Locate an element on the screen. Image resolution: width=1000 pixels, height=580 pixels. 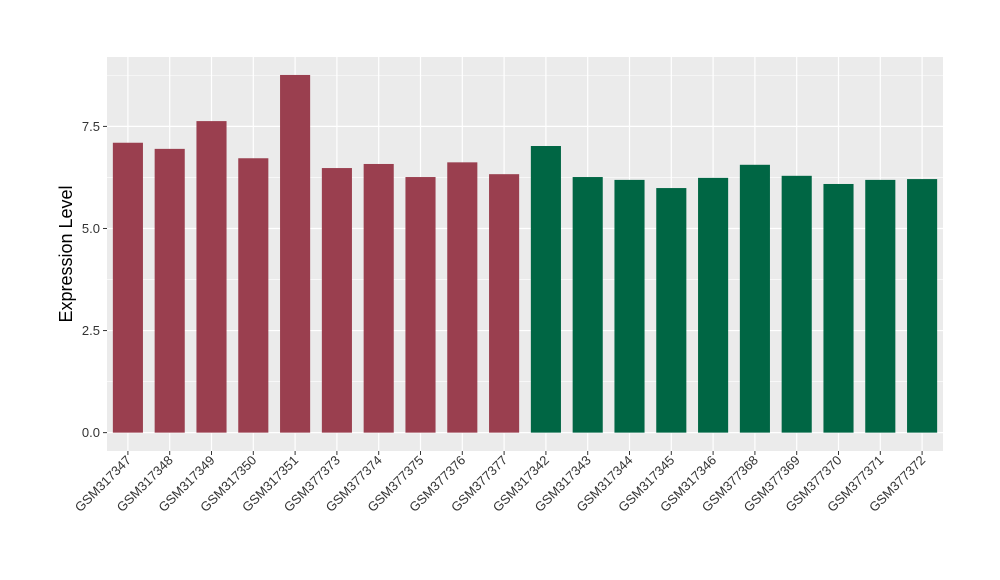
y-tick-label: 5.0 is located at coordinates (91, 228).